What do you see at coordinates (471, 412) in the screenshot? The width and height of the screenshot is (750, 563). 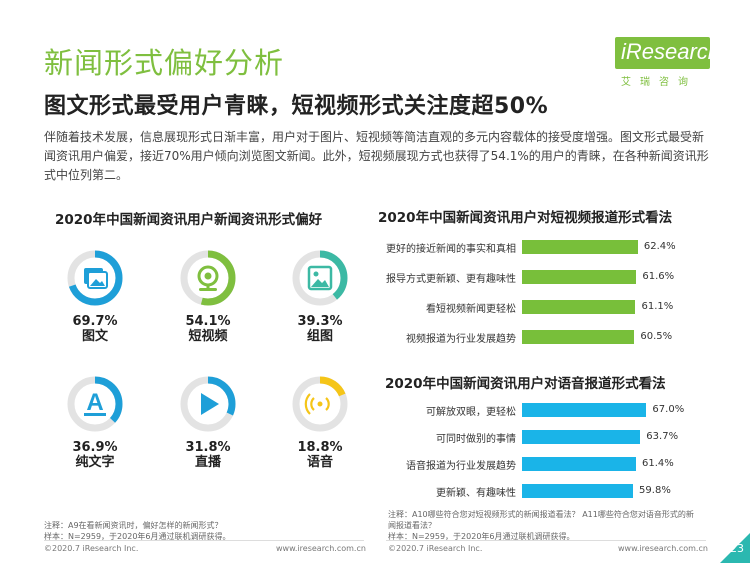 I see `bar-category-label: 可解放双眼，更轻松` at bounding box center [471, 412].